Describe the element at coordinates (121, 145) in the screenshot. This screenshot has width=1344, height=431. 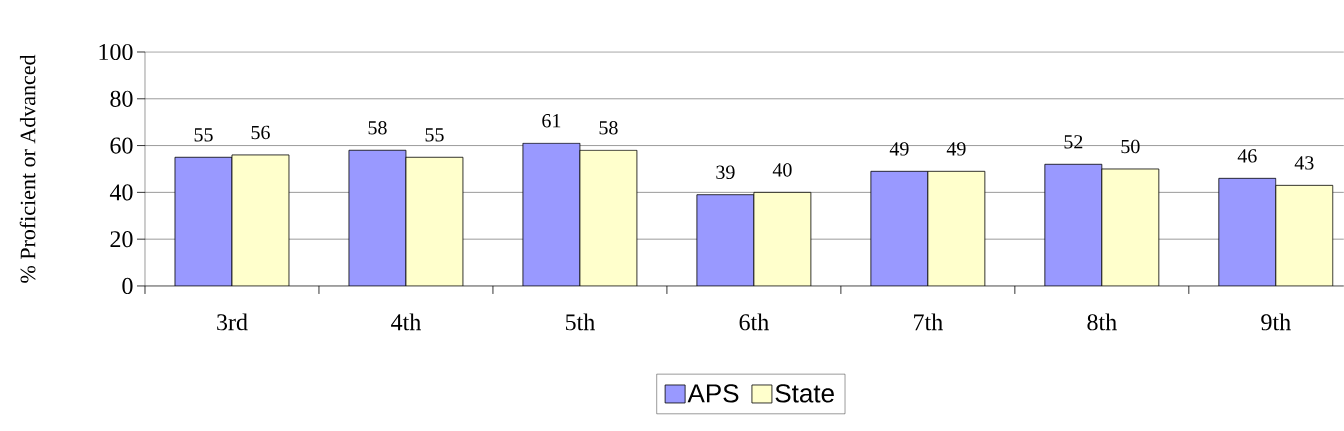
I see `y-tick-label: 60` at that location.